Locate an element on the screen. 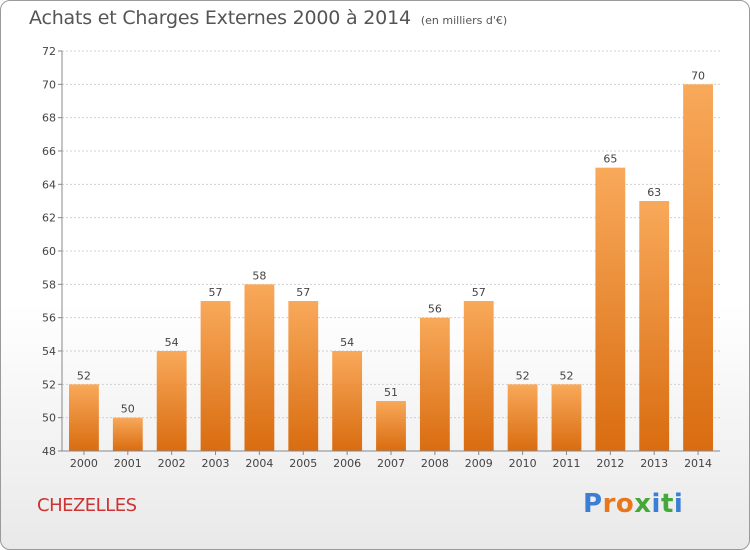 This screenshot has width=750, height=550. y-tick-label: 64 is located at coordinates (49, 184).